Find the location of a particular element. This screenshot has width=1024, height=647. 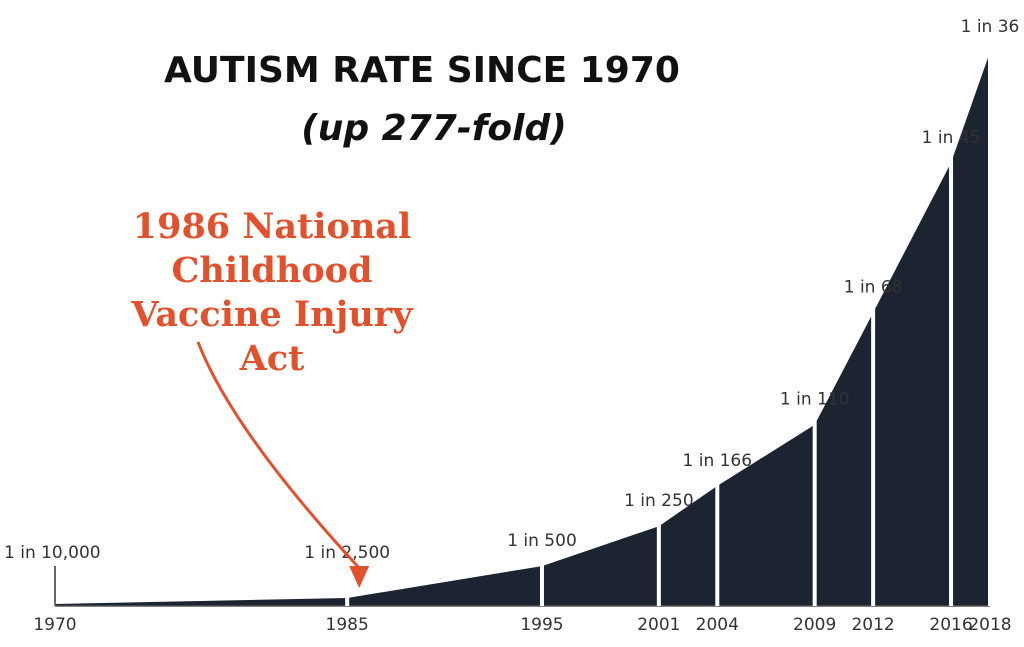

data-label-2009: 1 in 110 is located at coordinates (815, 400).